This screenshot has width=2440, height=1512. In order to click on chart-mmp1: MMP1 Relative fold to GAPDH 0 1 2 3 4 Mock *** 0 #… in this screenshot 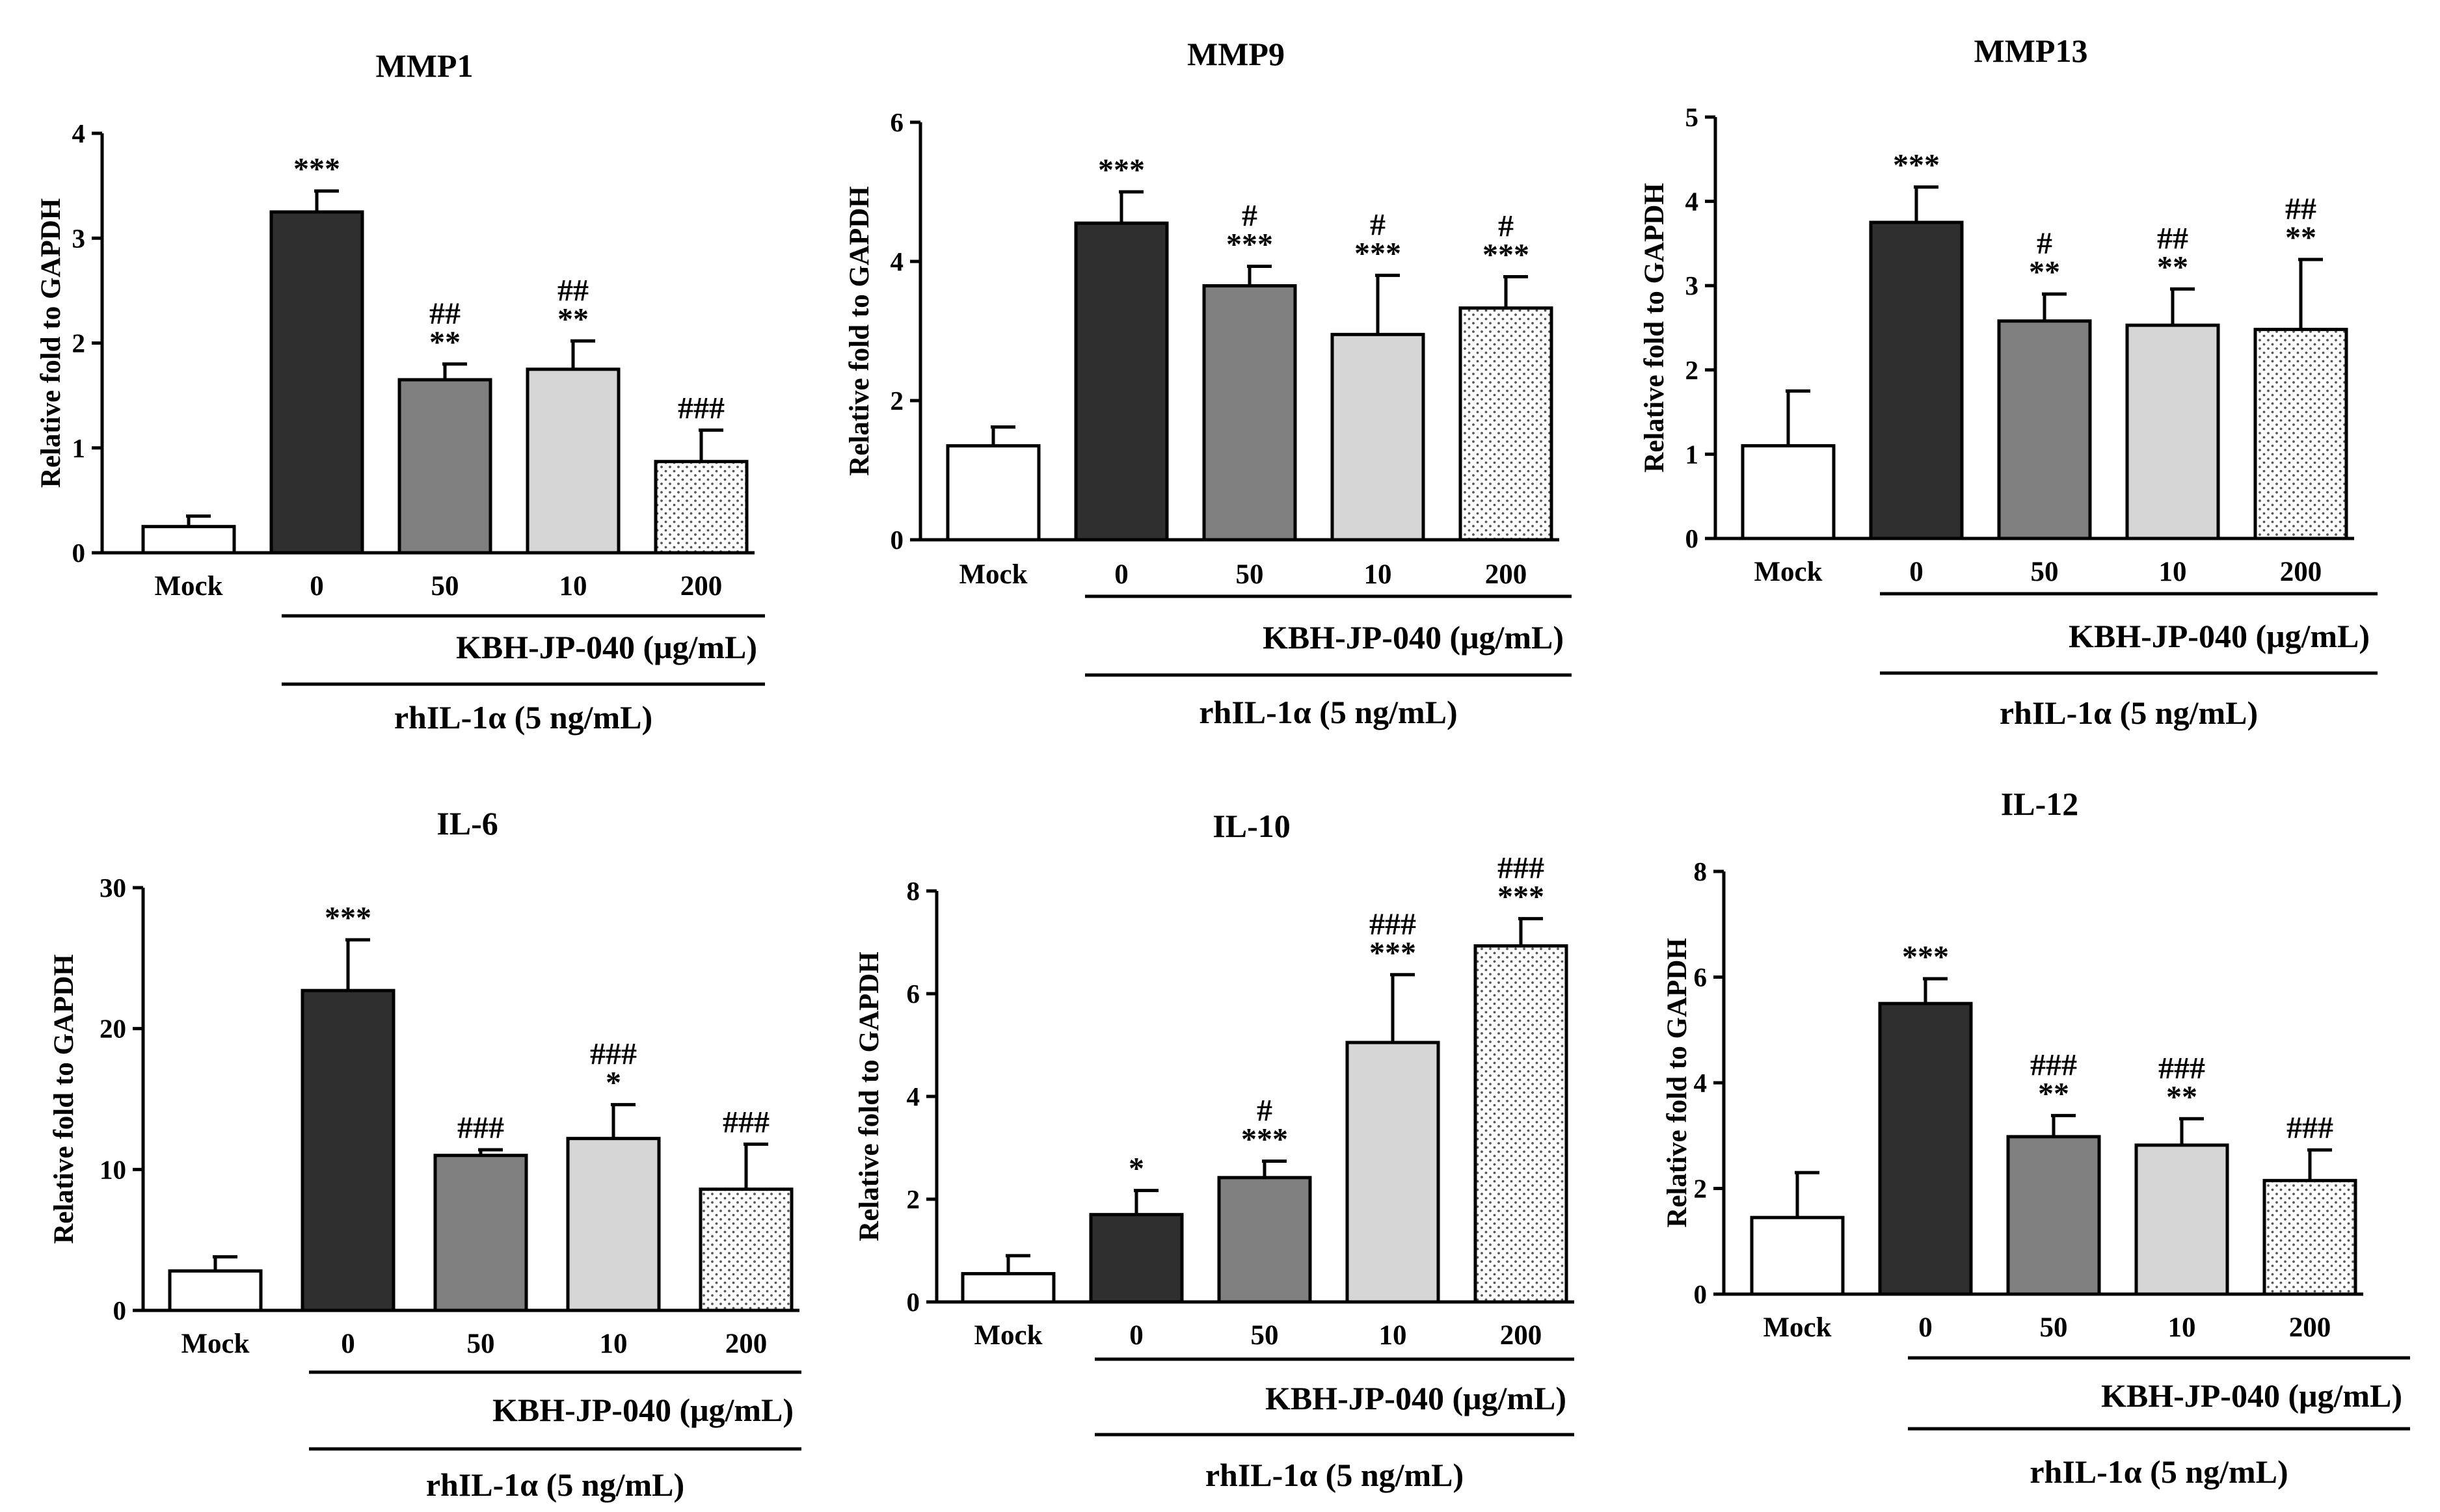, I will do `click(400, 391)`.